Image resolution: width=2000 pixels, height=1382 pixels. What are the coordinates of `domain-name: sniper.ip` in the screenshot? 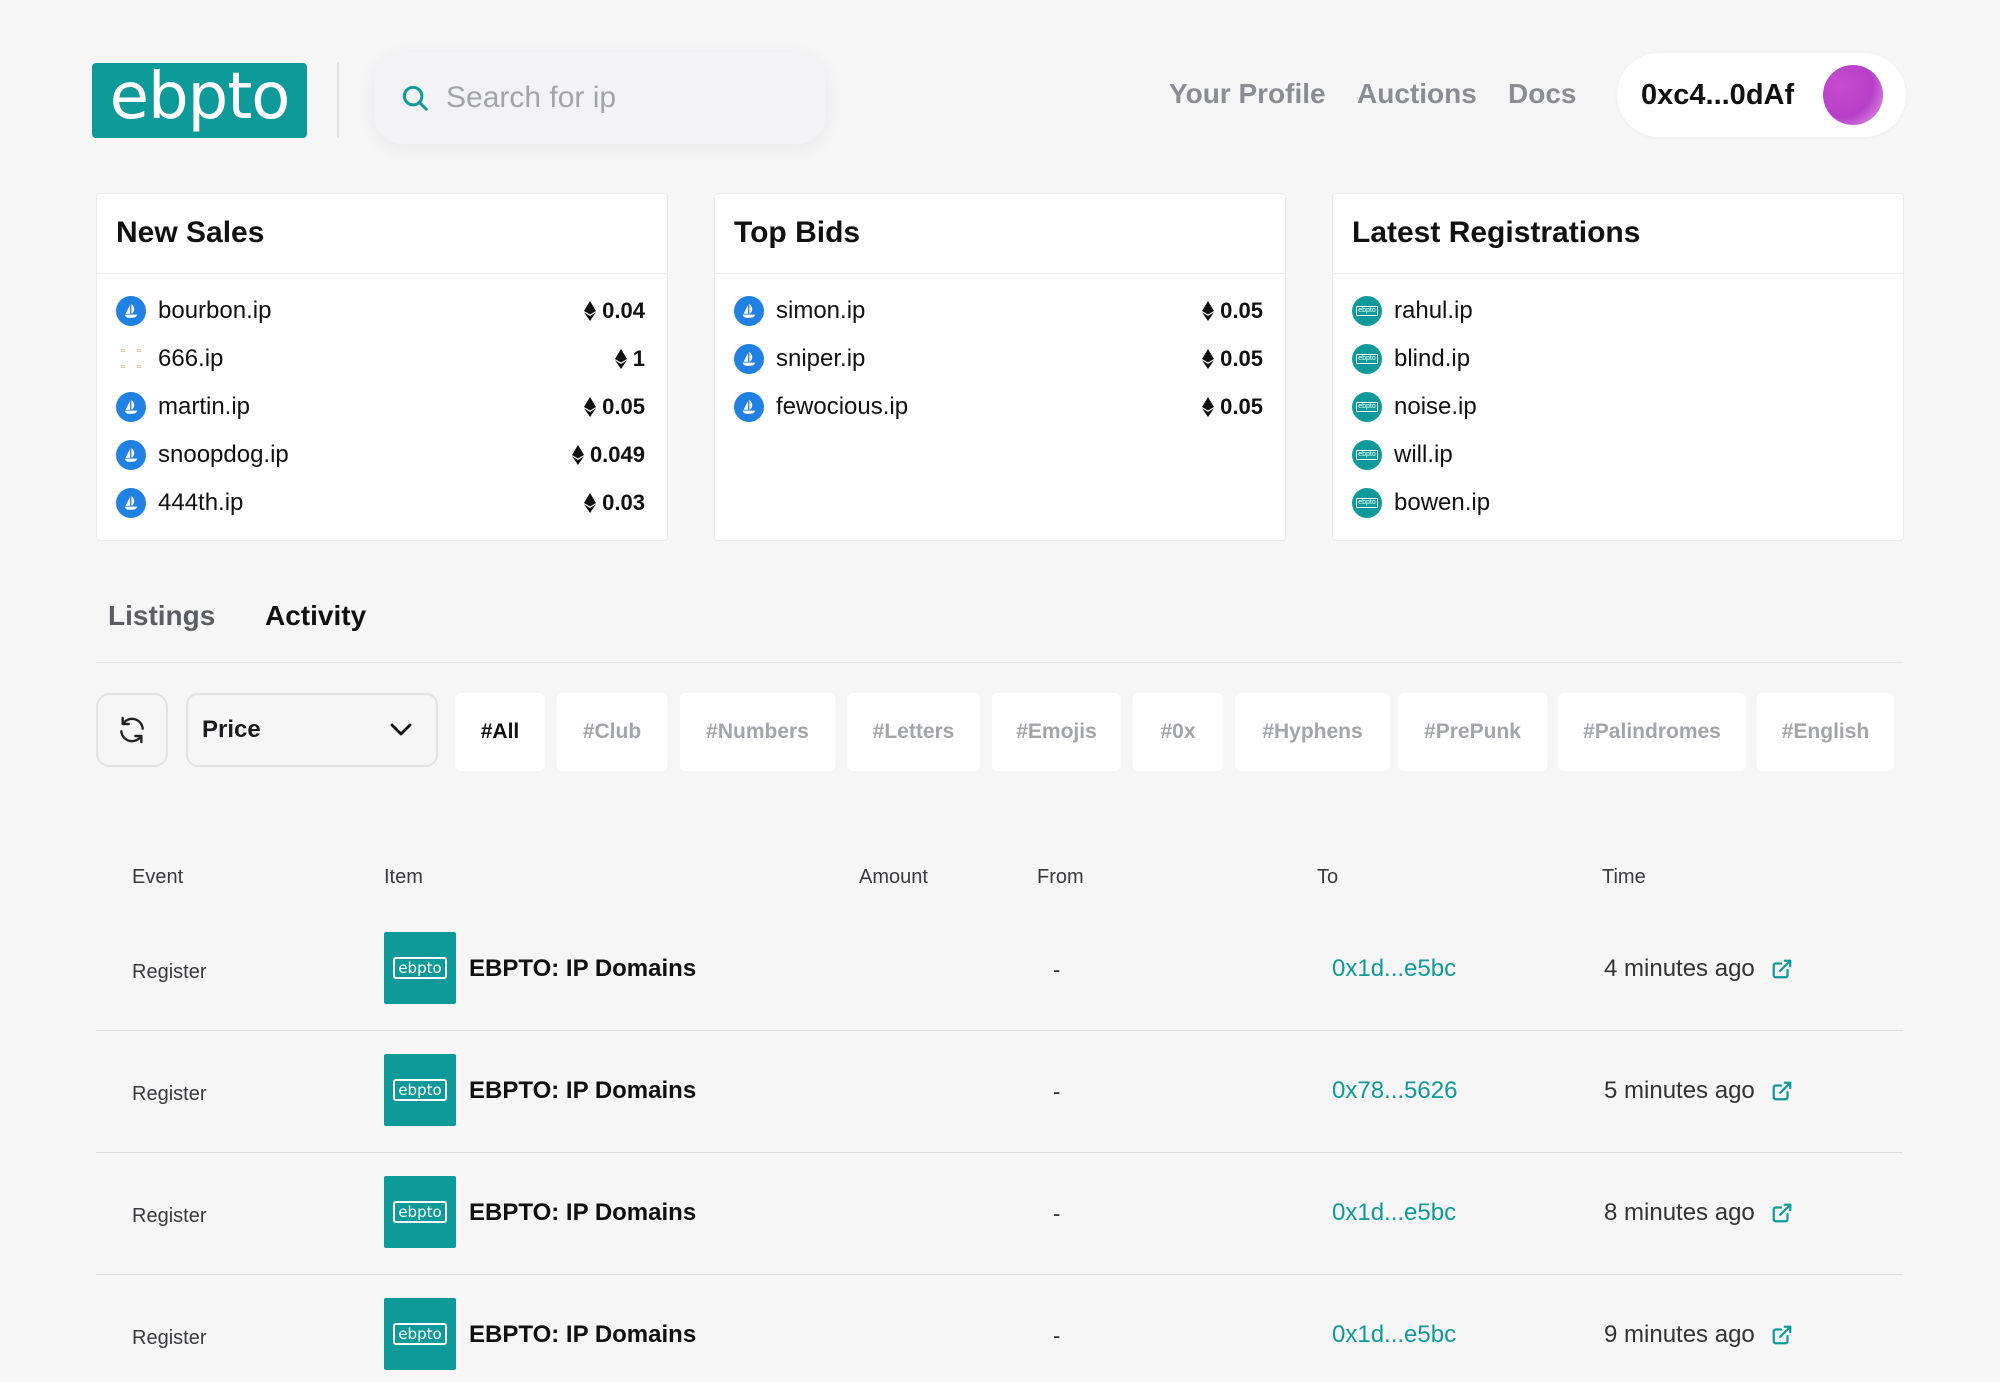 It's located at (821, 358).